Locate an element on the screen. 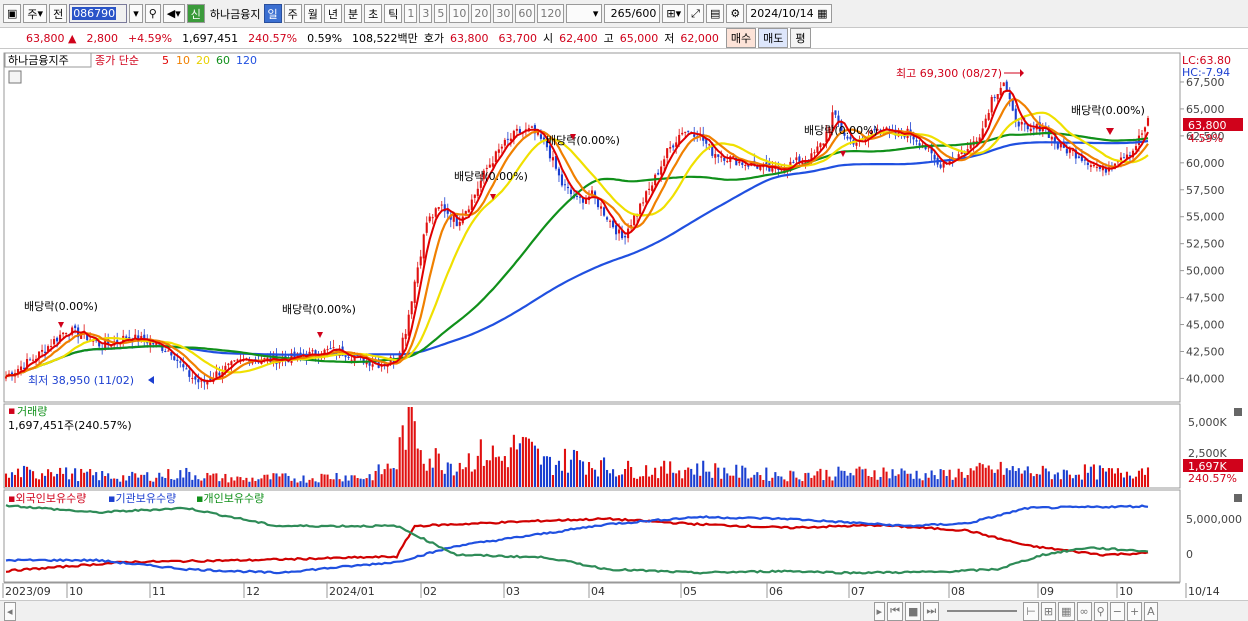  interval-dropdown: ▾ is located at coordinates (584, 13).